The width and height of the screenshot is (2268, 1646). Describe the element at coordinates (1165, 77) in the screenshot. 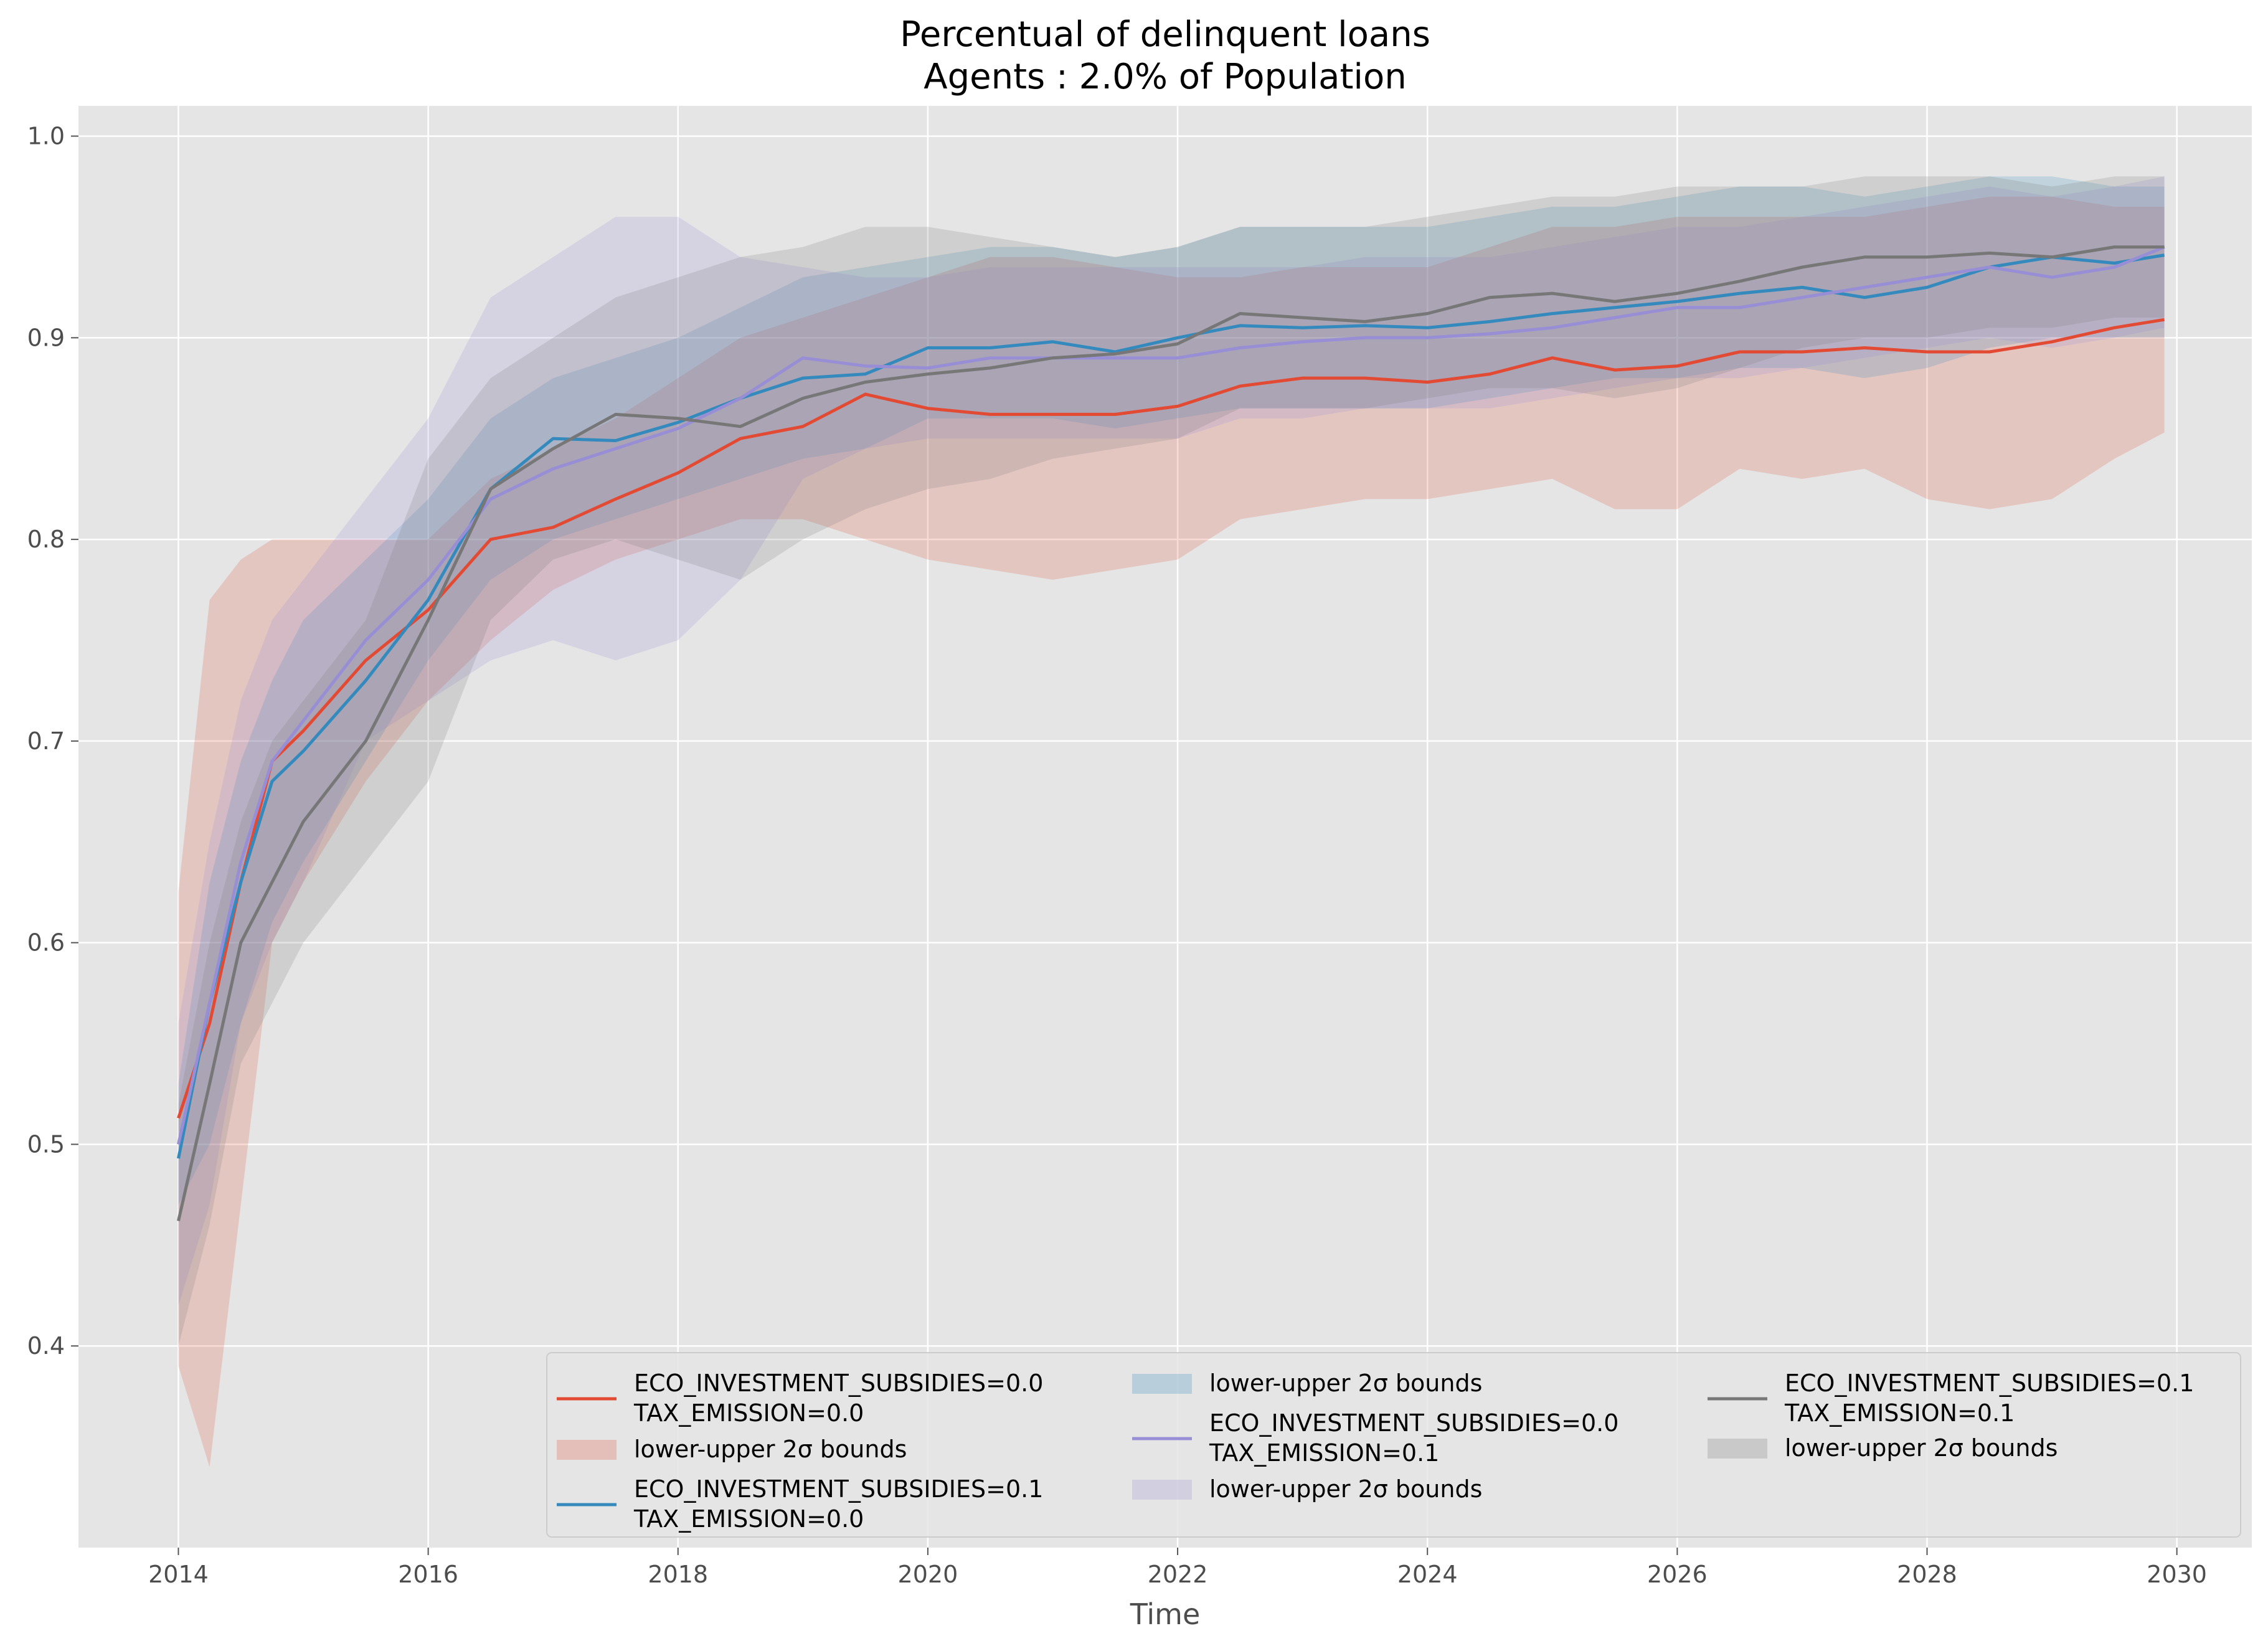

I see `chart-subtitle: Agents : 2.0% of Population` at that location.